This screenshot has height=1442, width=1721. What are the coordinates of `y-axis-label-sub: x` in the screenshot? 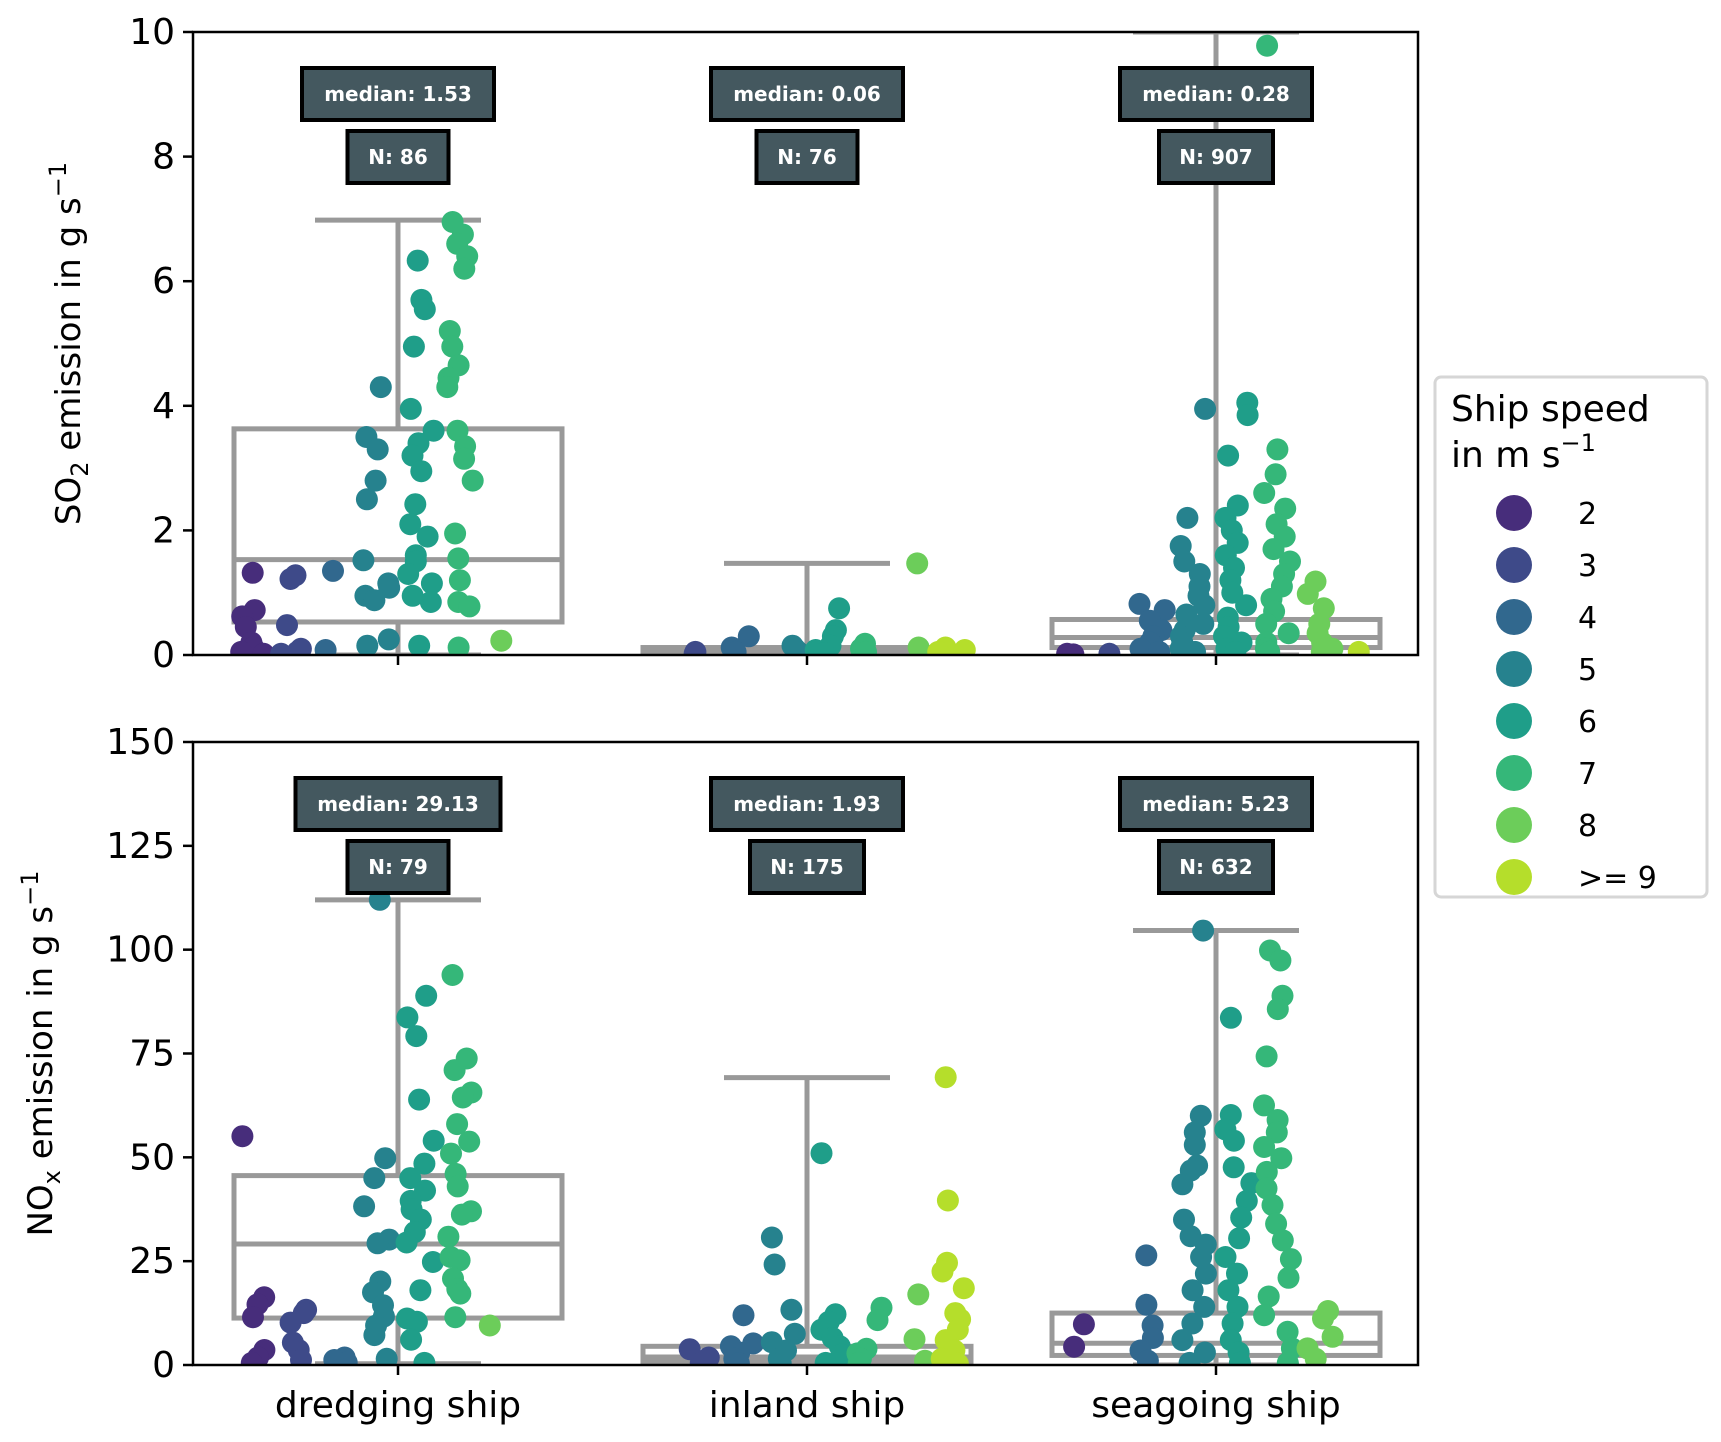 It's located at (52, 1177).